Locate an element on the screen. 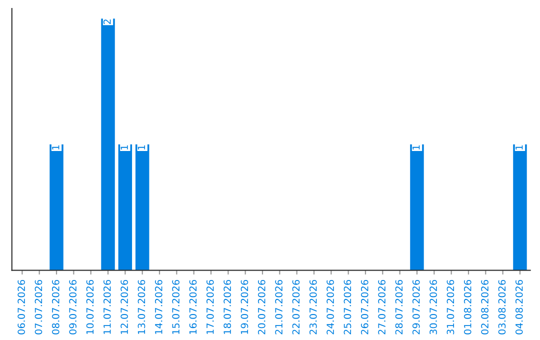 Image resolution: width=540 pixels, height=340 pixels. x-tick-label: 07.07.2026 is located at coordinates (38, 307).